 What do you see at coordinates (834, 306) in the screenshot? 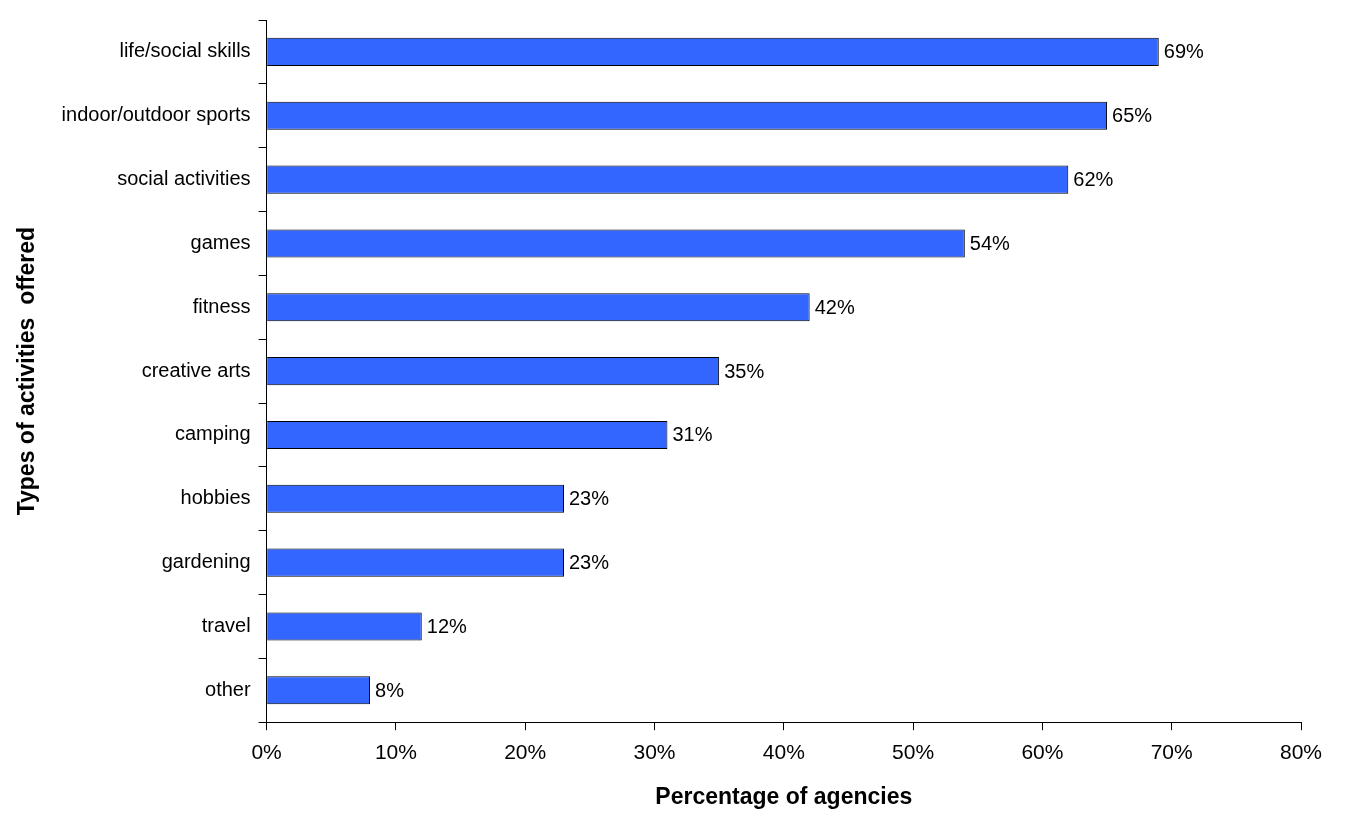
I see `data-label: 42%` at bounding box center [834, 306].